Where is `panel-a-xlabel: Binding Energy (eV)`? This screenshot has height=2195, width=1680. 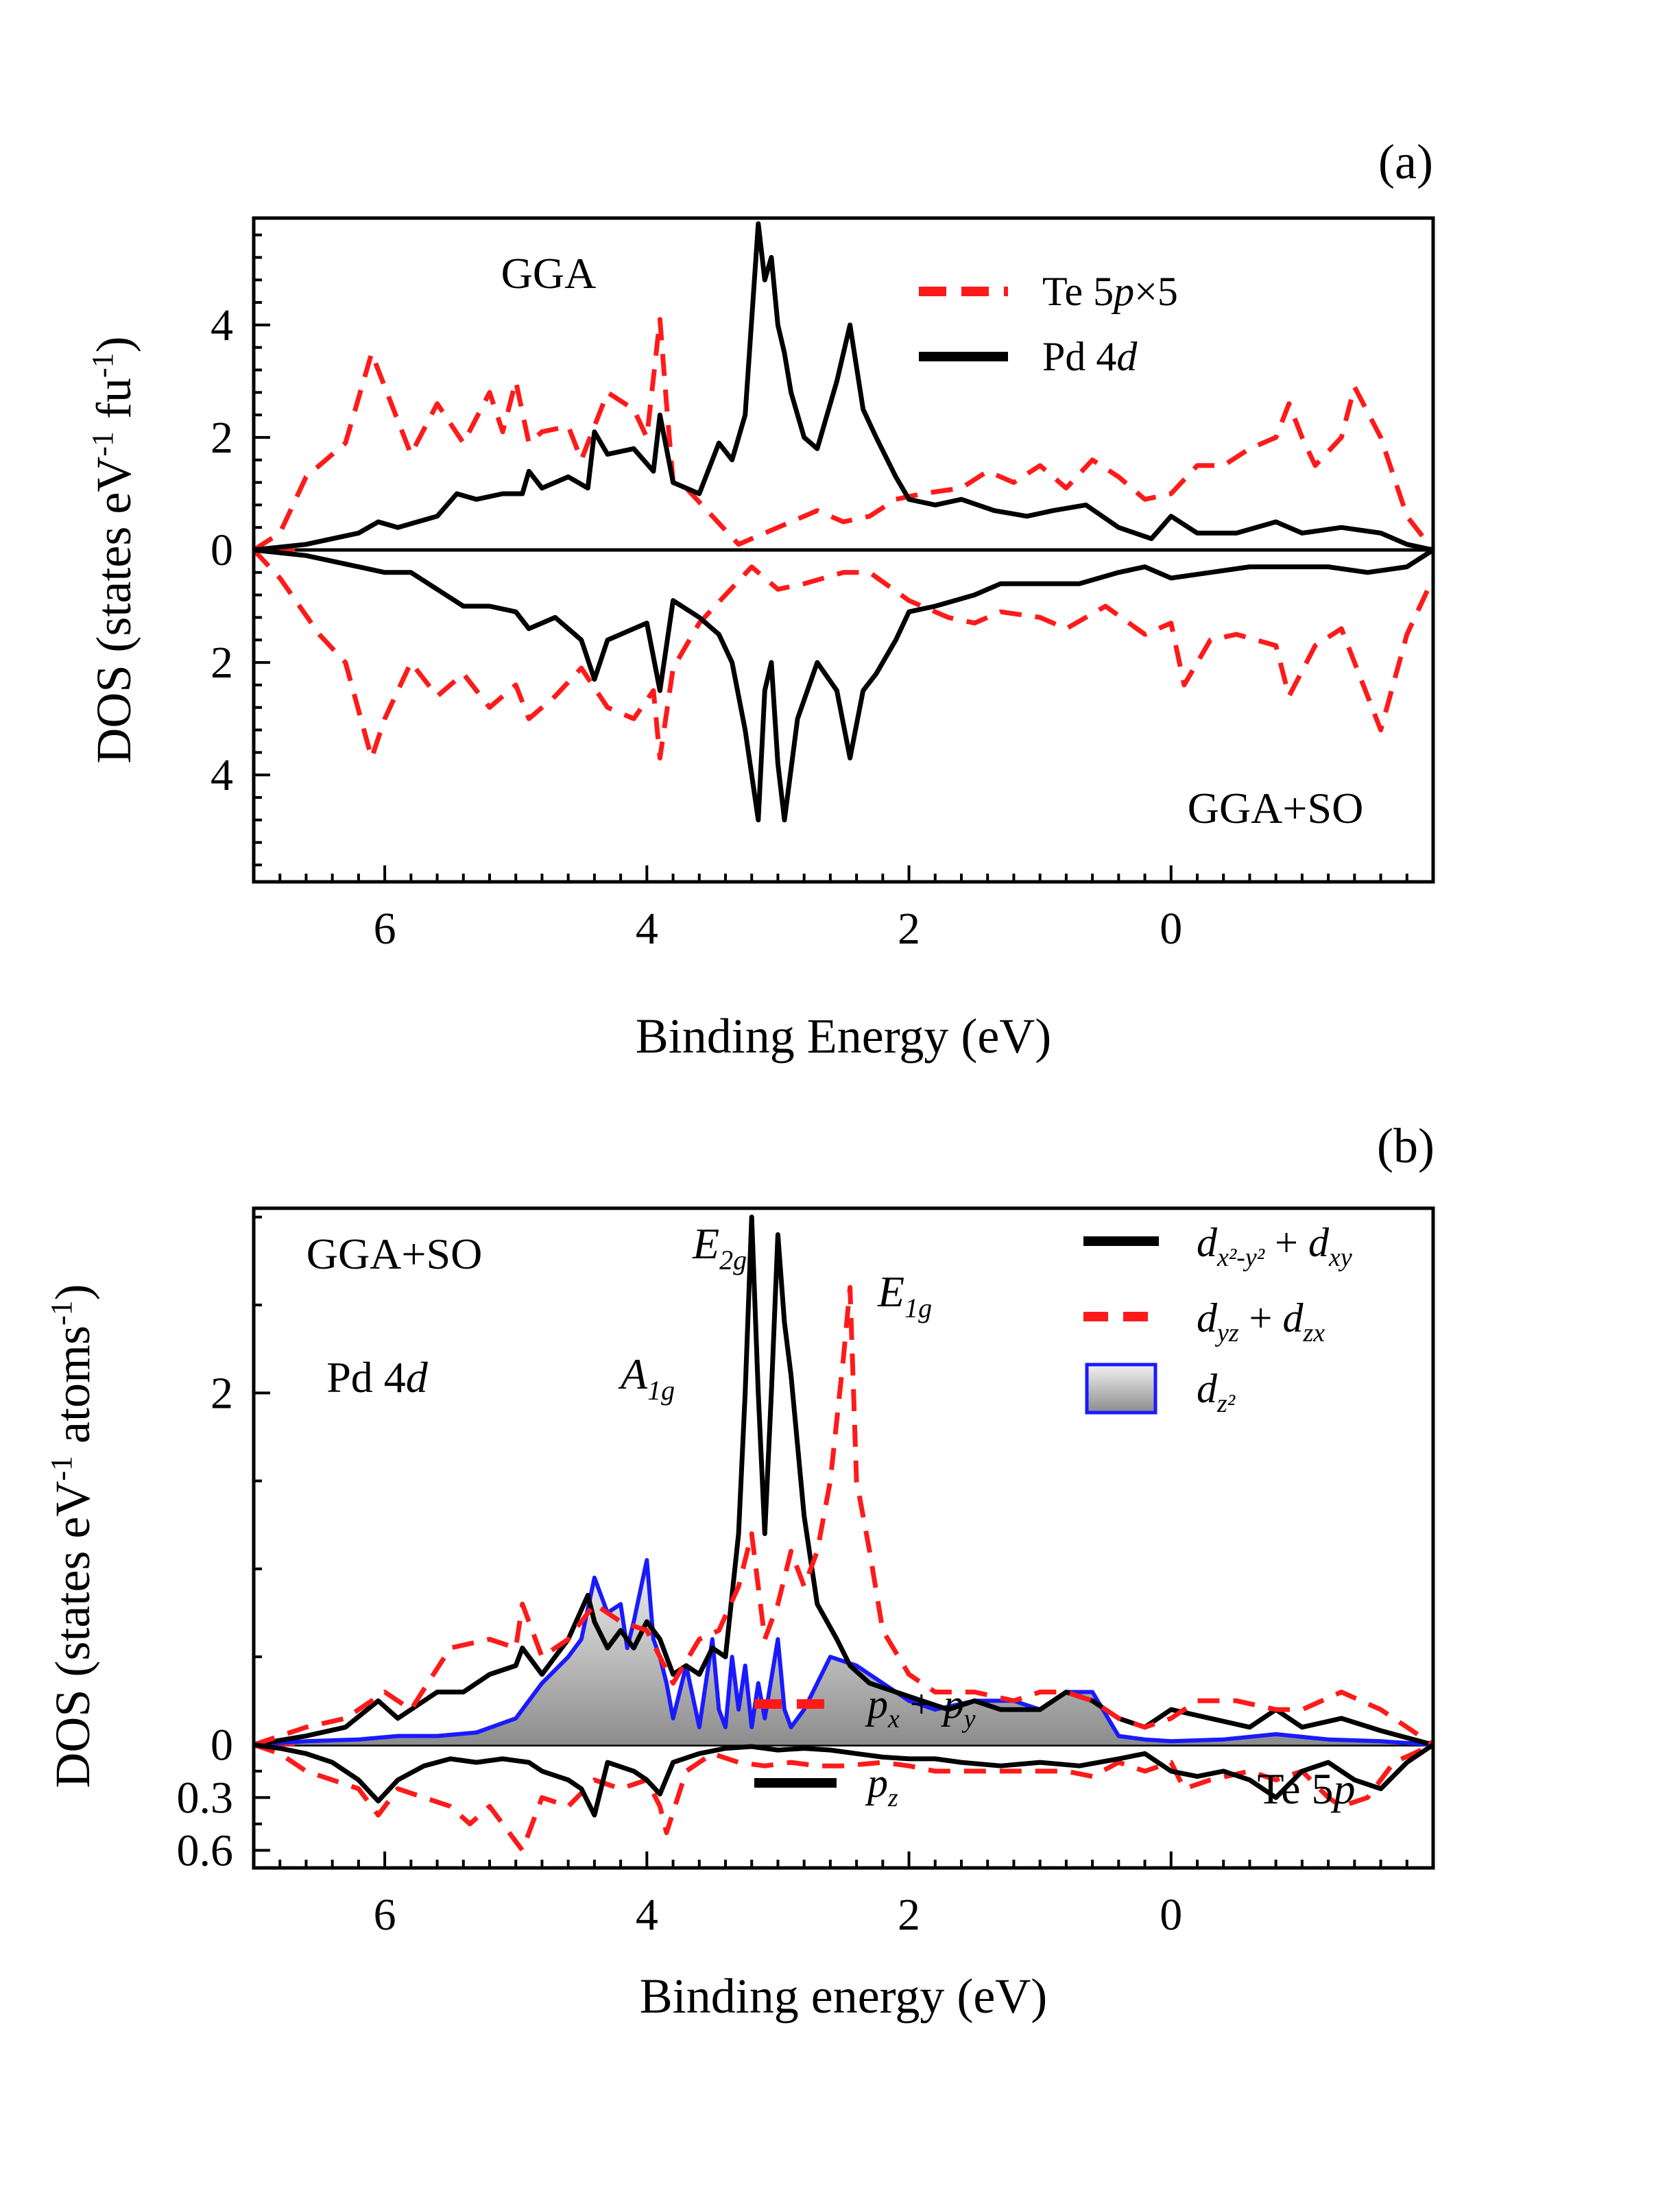 panel-a-xlabel: Binding Energy (eV) is located at coordinates (844, 1036).